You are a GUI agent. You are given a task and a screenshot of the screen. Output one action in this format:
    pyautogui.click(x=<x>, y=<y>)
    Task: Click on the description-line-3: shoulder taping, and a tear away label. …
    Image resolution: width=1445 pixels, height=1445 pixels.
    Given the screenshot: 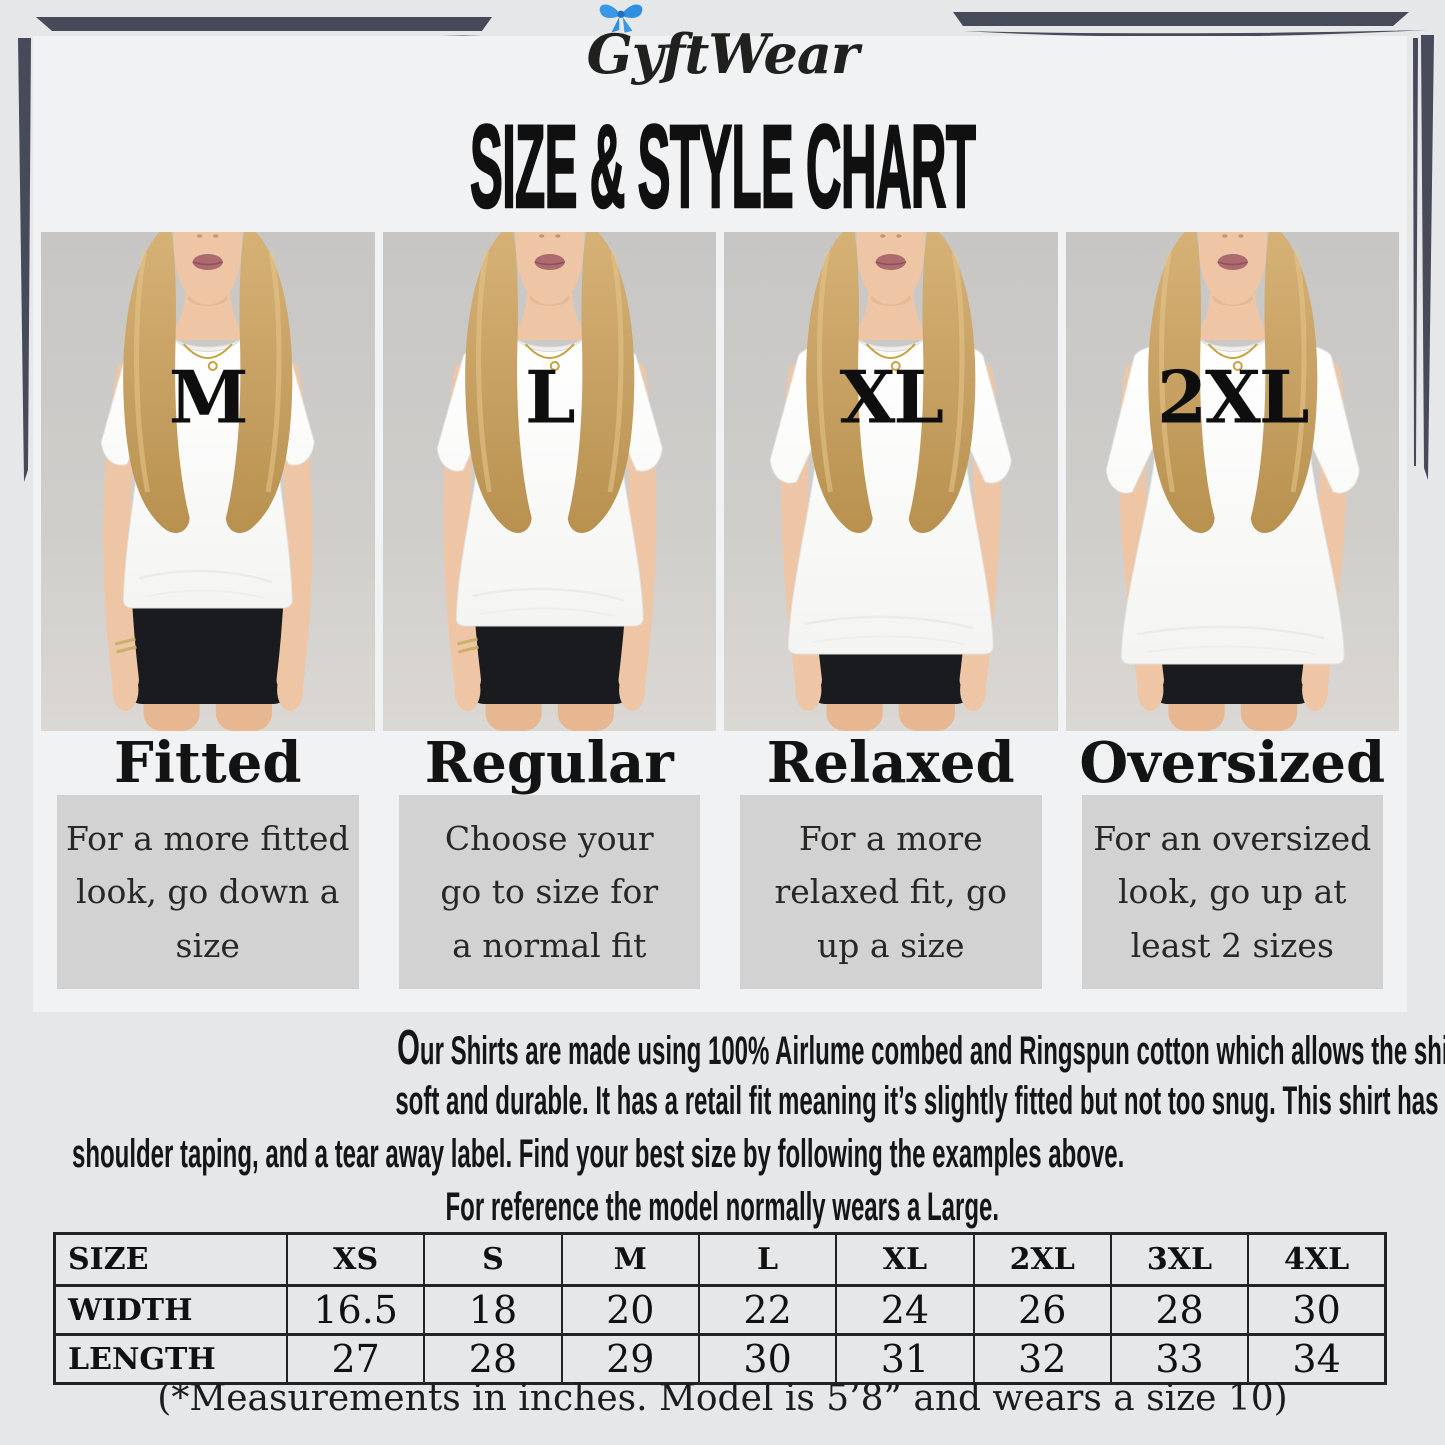 What is the action you would take?
    pyautogui.click(x=598, y=1154)
    